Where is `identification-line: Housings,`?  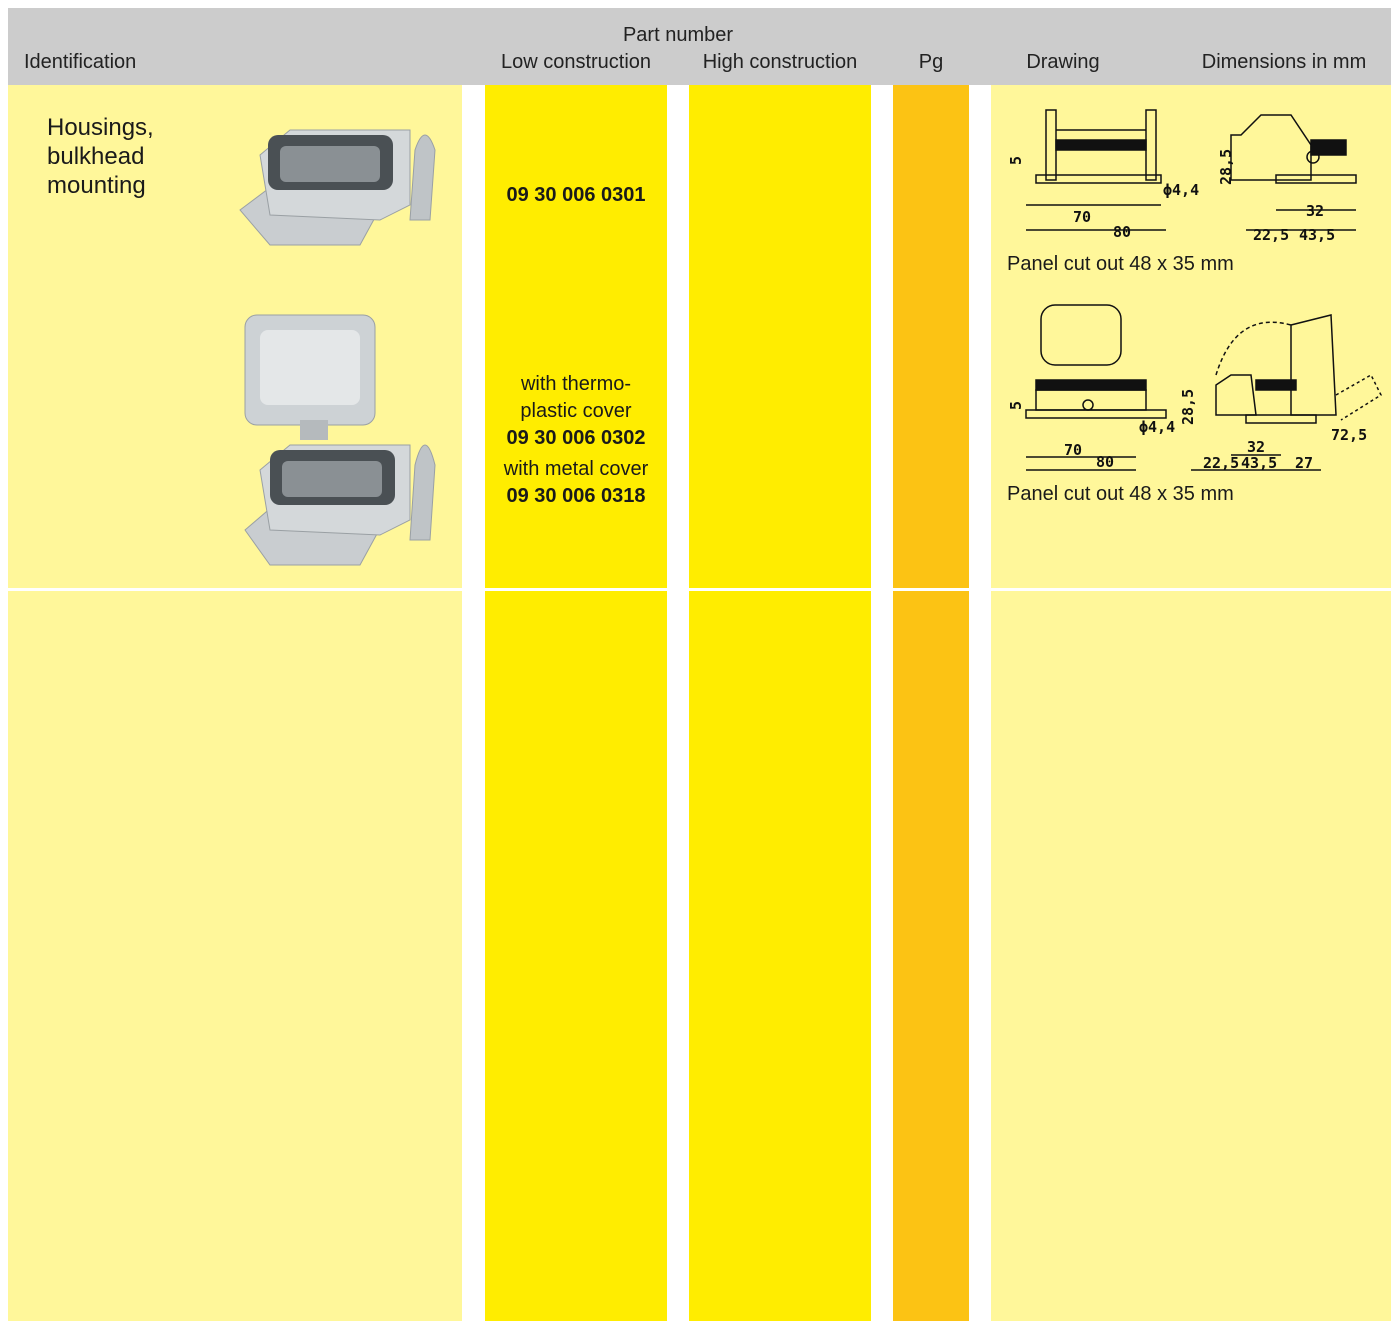 identification-line: Housings, is located at coordinates (100, 127).